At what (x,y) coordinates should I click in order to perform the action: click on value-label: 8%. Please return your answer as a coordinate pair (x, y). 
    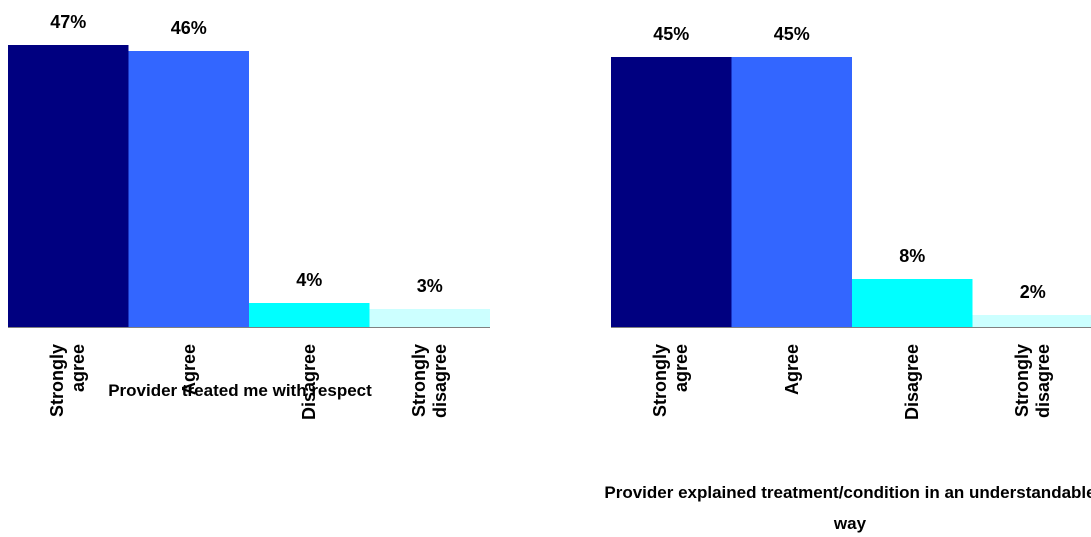
    Looking at the image, I should click on (912, 256).